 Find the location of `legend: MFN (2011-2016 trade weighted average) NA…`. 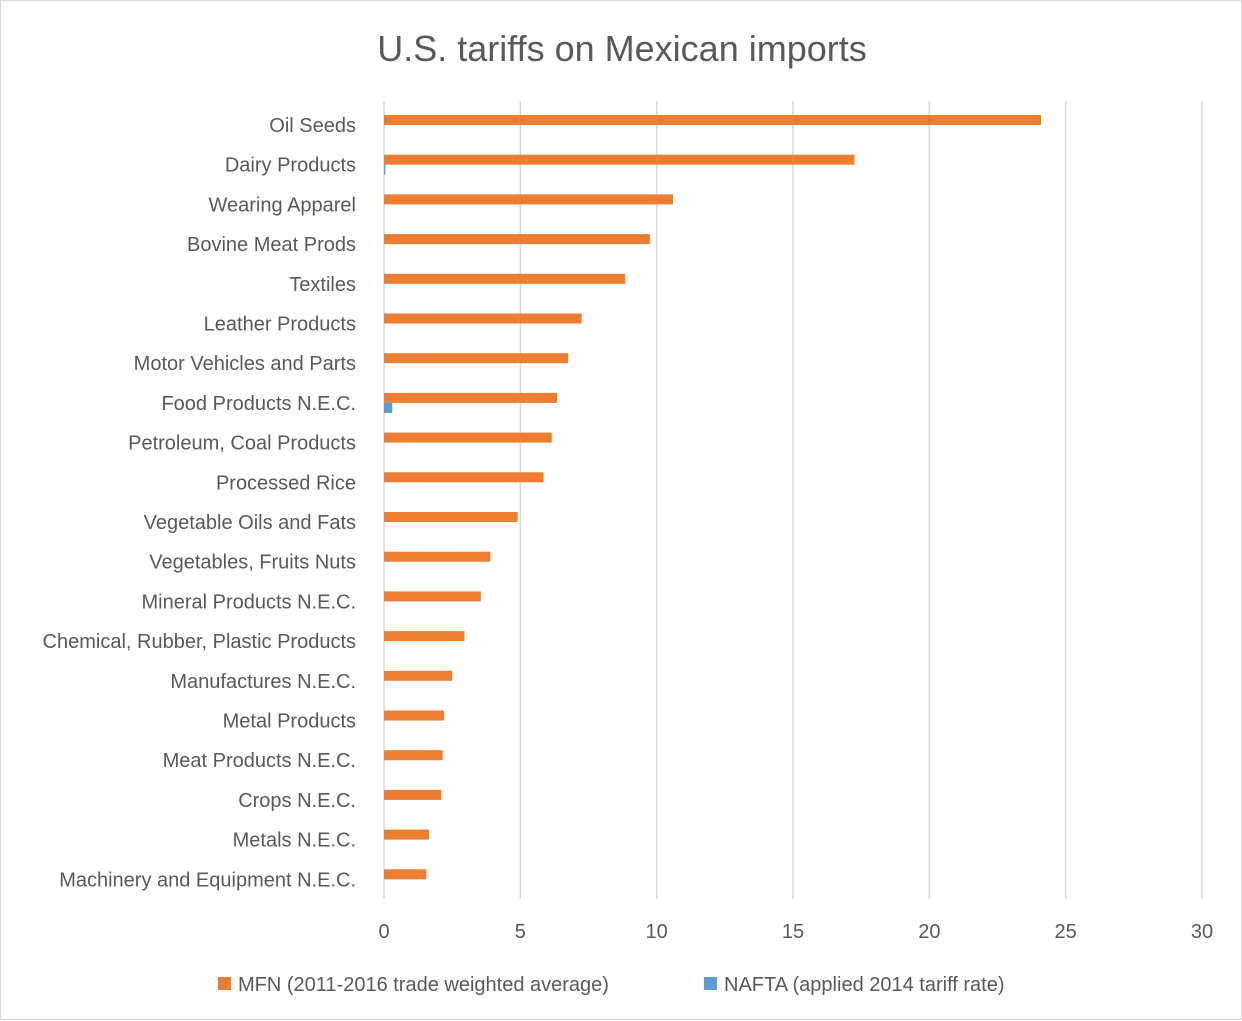

legend: MFN (2011-2016 trade weighted average) NA… is located at coordinates (611, 985).